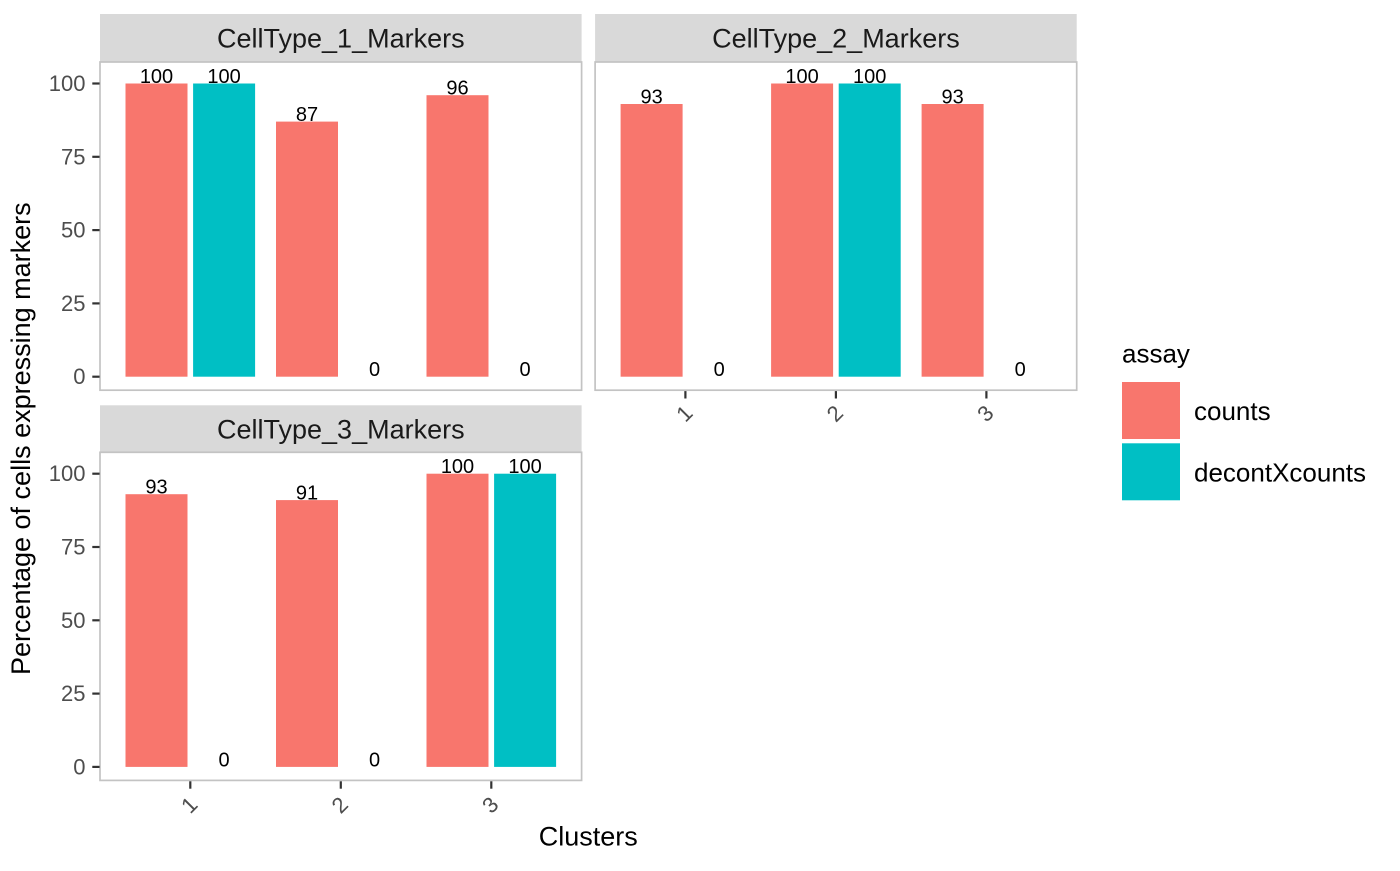 The image size is (1400, 871). I want to click on svg-text: 91, so click(307, 494).